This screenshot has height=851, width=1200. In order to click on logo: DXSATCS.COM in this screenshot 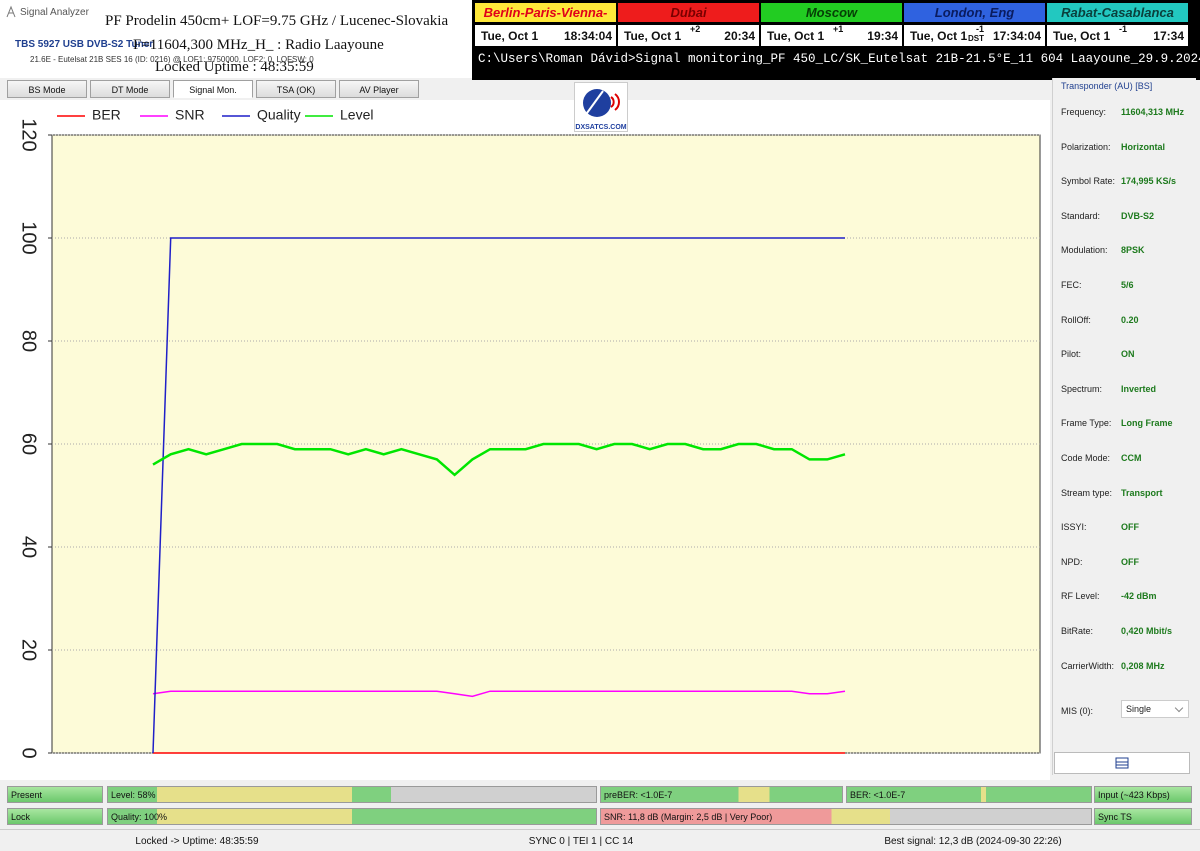, I will do `click(601, 107)`.